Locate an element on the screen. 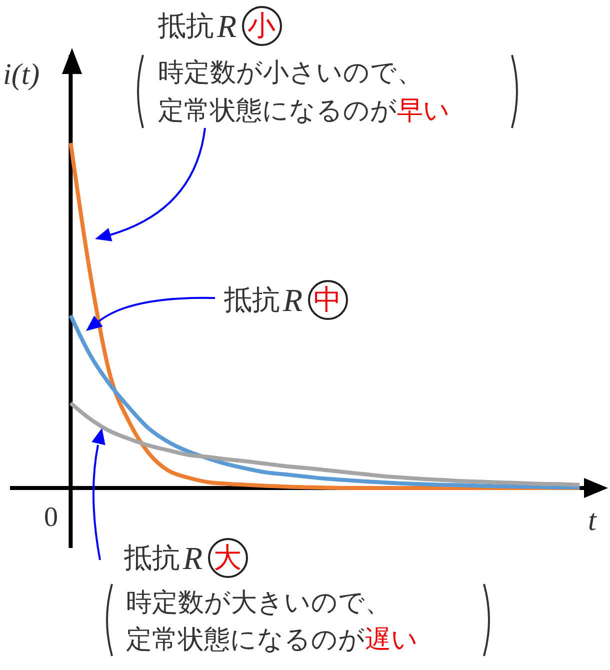  text: 0 is located at coordinates (51, 518).